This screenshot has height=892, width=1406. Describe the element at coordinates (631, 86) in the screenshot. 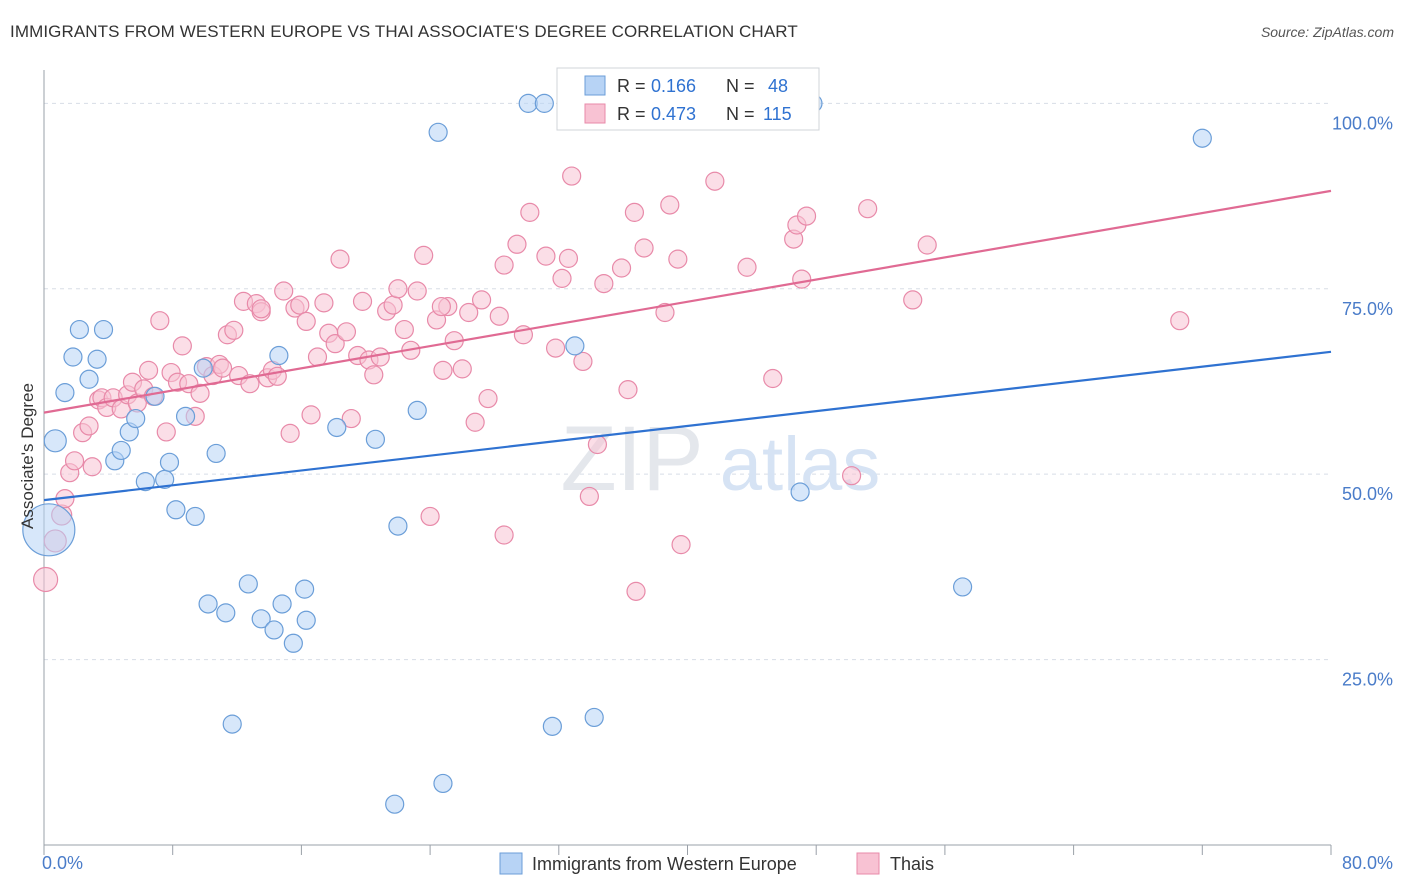

I see `legend-r-label-1: R =` at that location.